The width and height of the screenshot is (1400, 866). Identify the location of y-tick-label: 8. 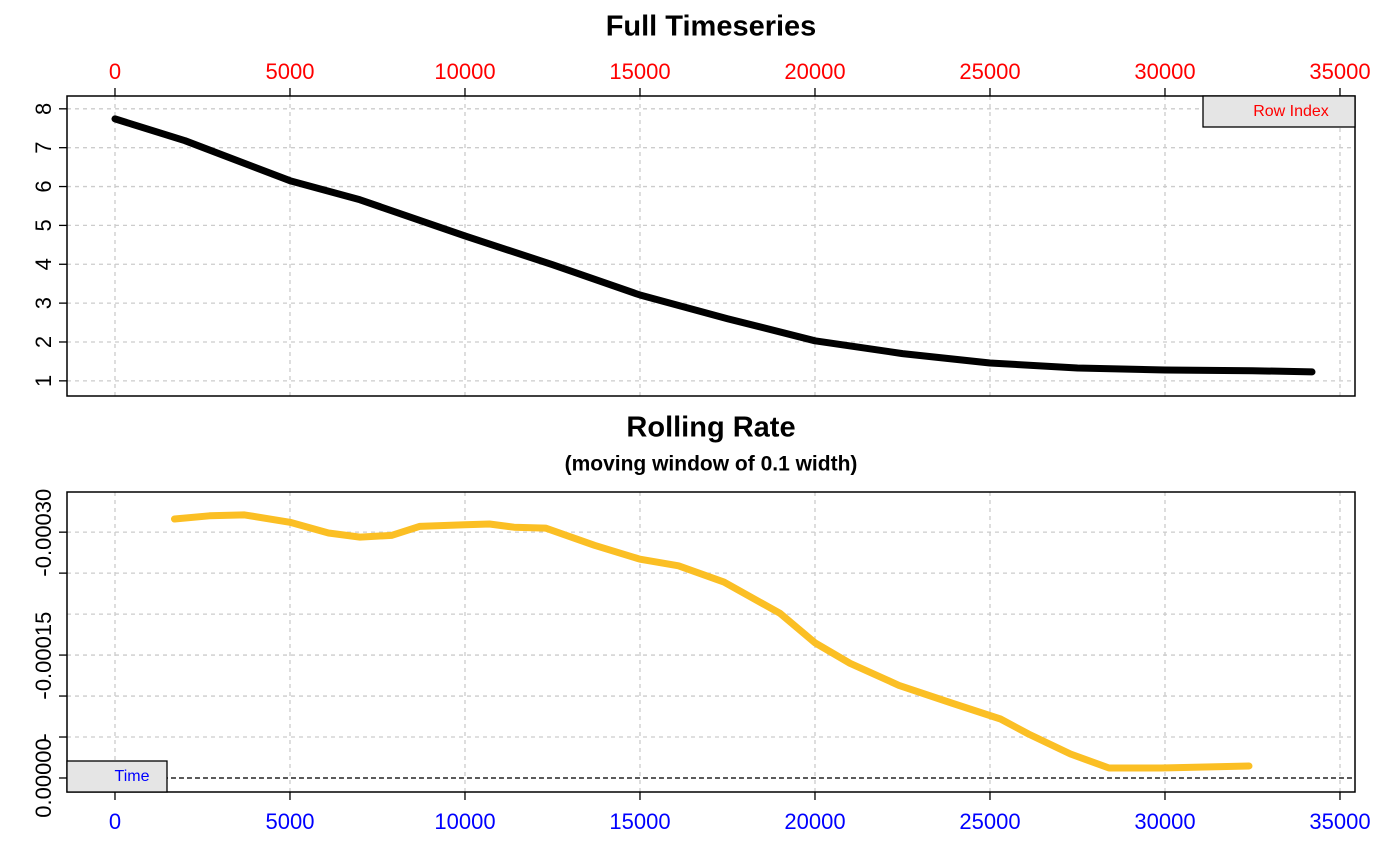
(43, 109).